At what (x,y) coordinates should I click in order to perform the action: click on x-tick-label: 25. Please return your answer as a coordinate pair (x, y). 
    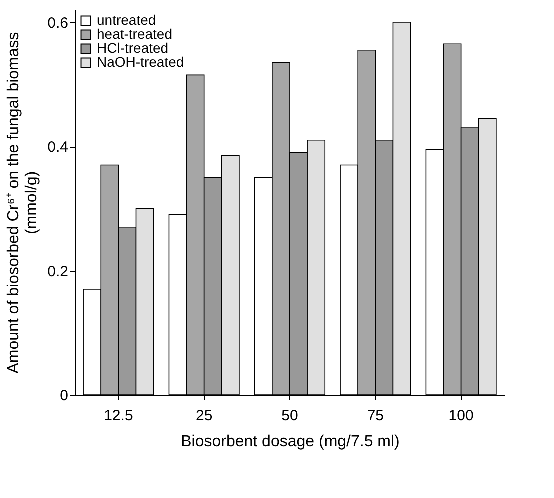
    Looking at the image, I should click on (204, 416).